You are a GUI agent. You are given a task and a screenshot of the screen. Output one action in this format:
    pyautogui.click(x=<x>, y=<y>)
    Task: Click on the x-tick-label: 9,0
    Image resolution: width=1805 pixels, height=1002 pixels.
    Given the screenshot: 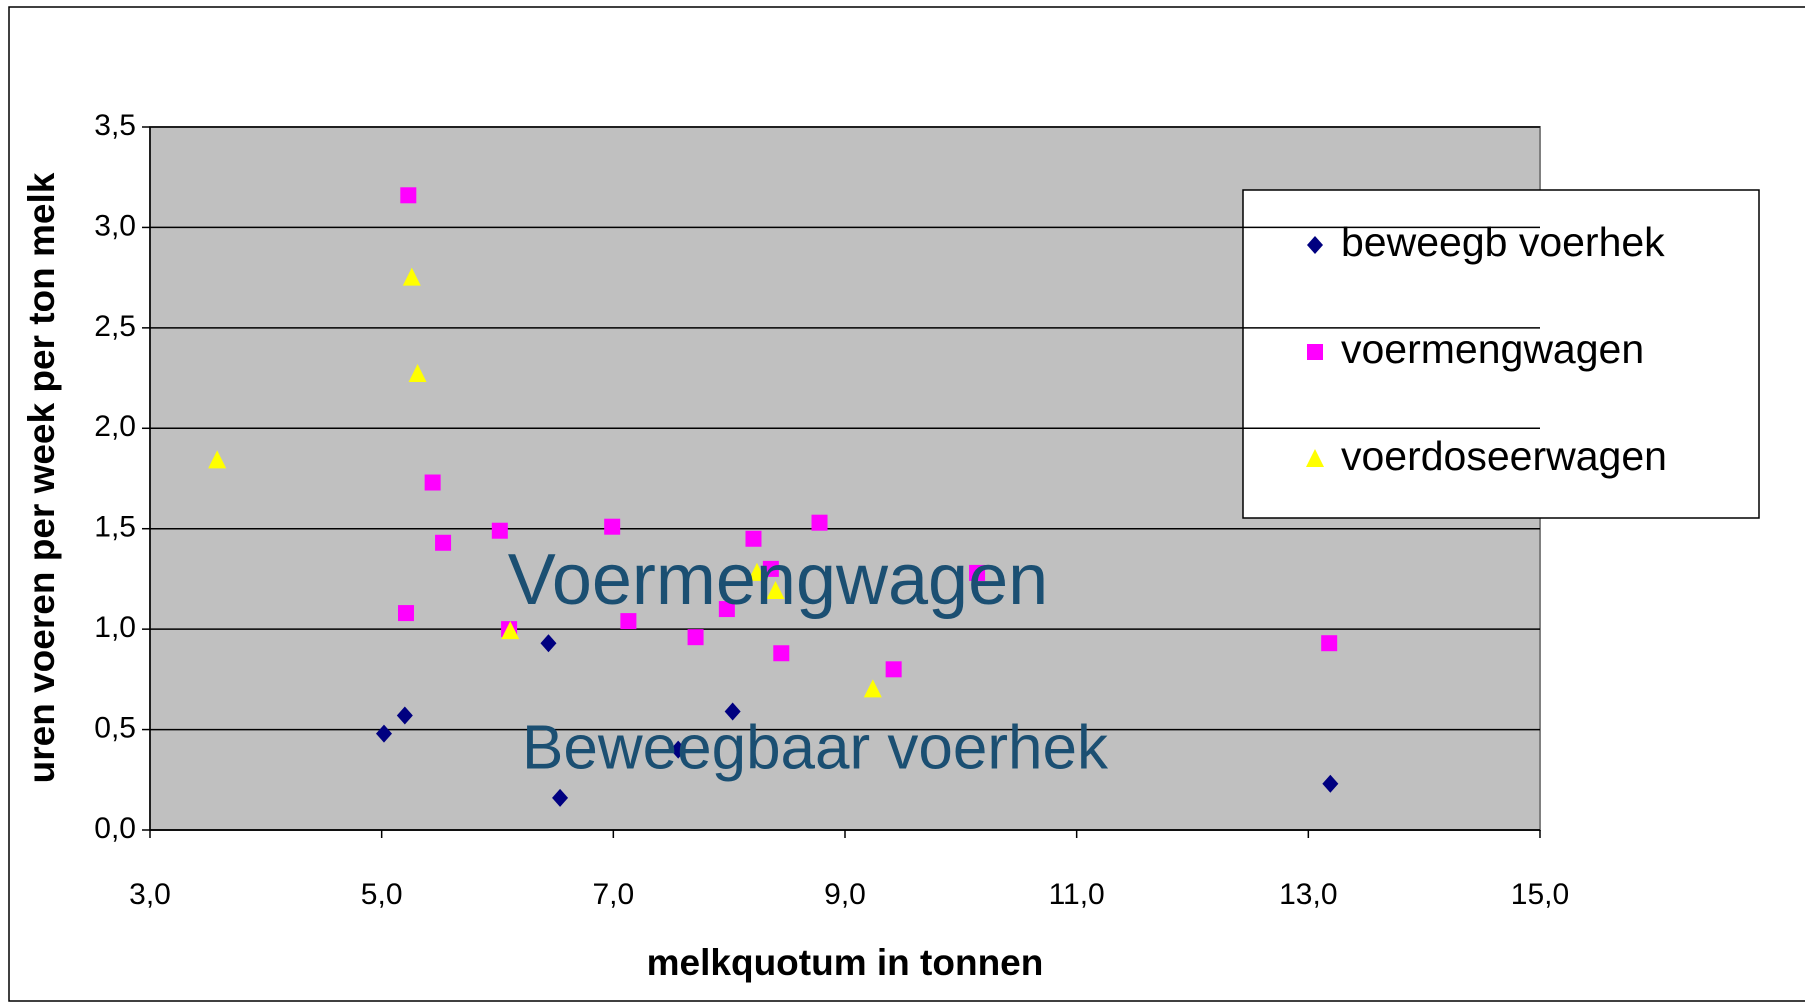 What is the action you would take?
    pyautogui.click(x=845, y=894)
    